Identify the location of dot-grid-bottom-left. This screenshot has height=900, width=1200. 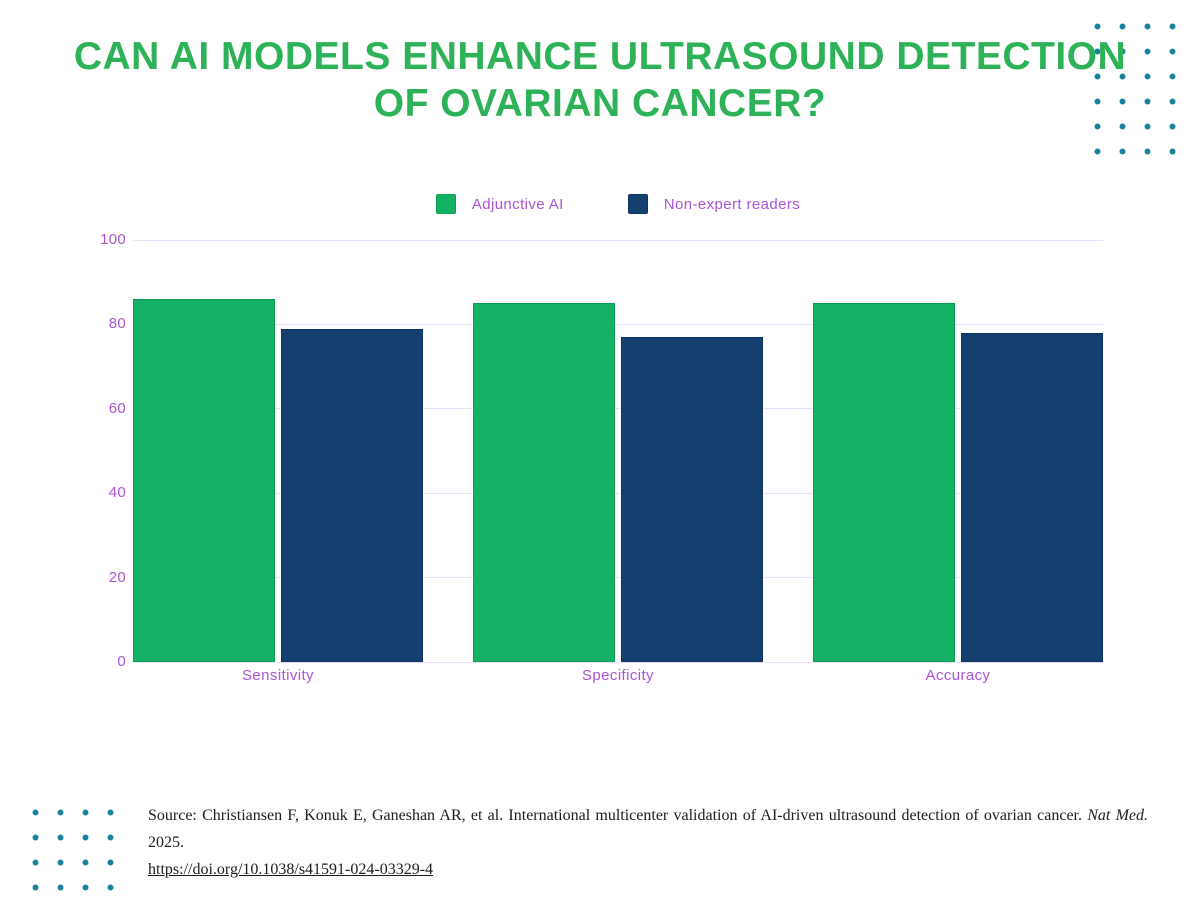
(73, 850).